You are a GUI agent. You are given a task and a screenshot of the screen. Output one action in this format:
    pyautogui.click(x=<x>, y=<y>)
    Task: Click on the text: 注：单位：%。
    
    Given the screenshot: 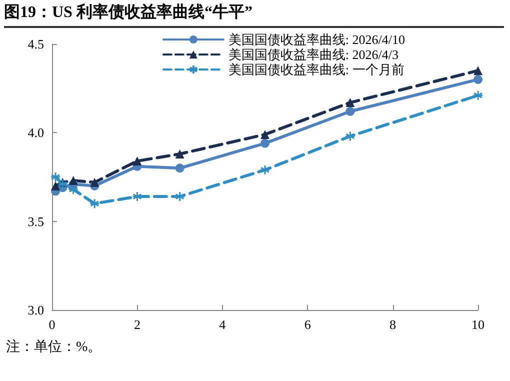 What is the action you would take?
    pyautogui.click(x=54, y=347)
    